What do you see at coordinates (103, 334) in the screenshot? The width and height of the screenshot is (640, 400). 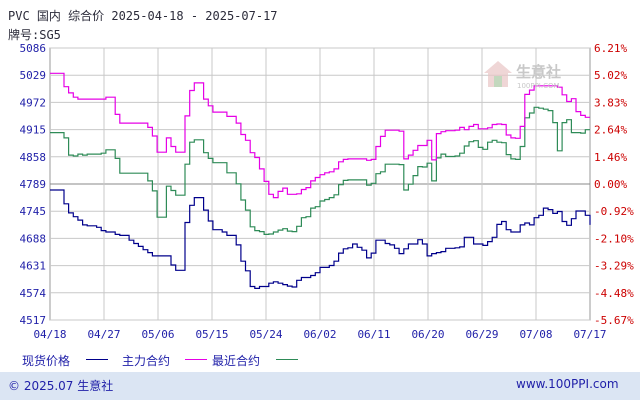 I see `x-tick-label: 04/27` at bounding box center [103, 334].